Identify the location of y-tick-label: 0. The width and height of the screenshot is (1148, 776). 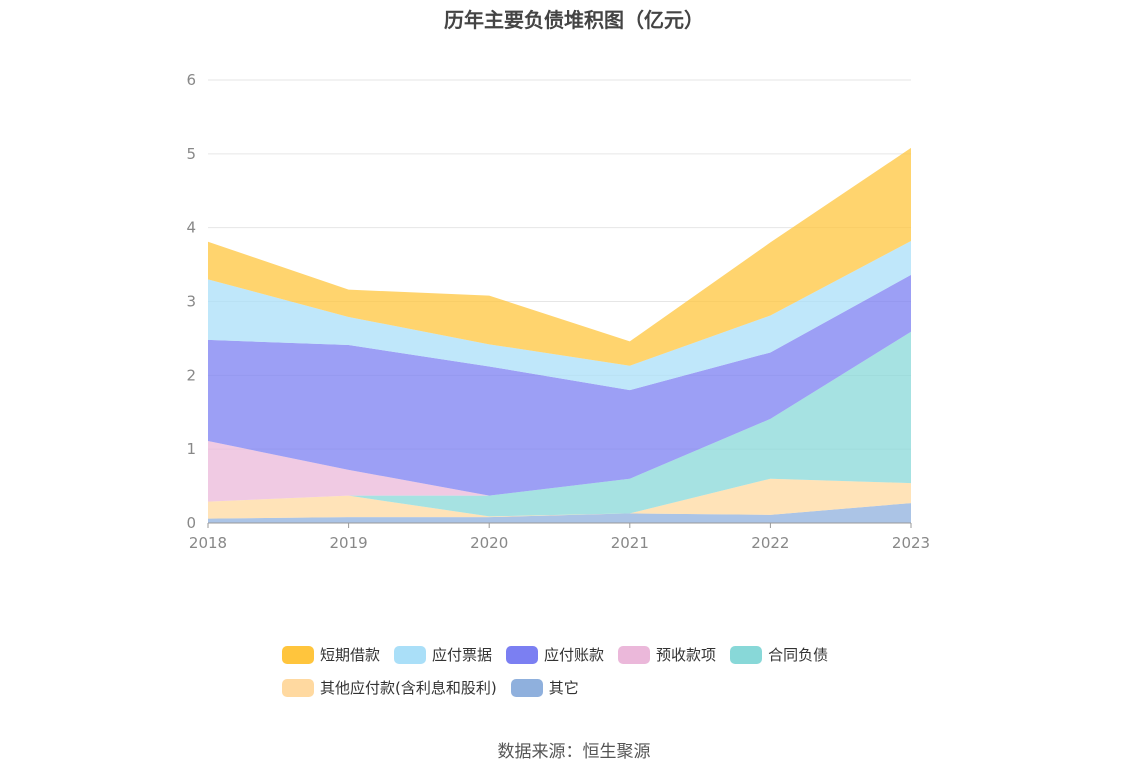
(191, 523).